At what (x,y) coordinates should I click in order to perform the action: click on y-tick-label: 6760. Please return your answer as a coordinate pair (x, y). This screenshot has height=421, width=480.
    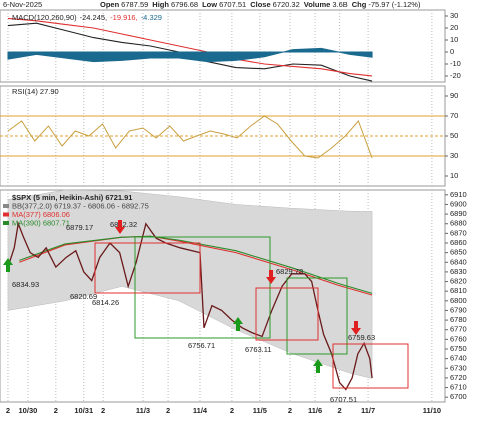
    Looking at the image, I should click on (458, 338).